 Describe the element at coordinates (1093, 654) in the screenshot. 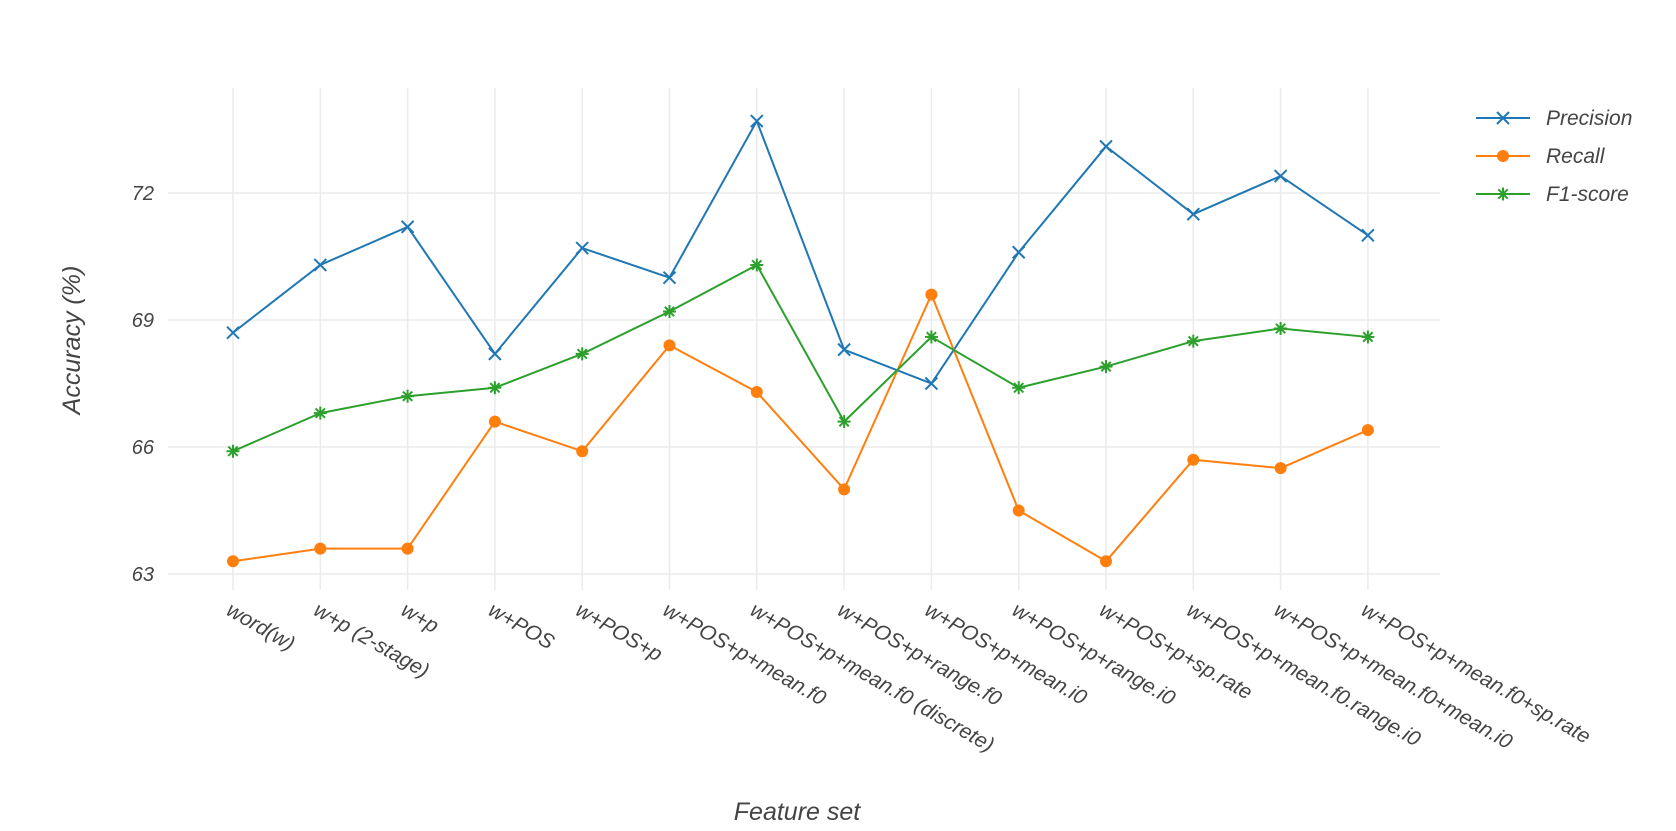

I see `x-tick-label: w+POS+p+range.i0` at that location.